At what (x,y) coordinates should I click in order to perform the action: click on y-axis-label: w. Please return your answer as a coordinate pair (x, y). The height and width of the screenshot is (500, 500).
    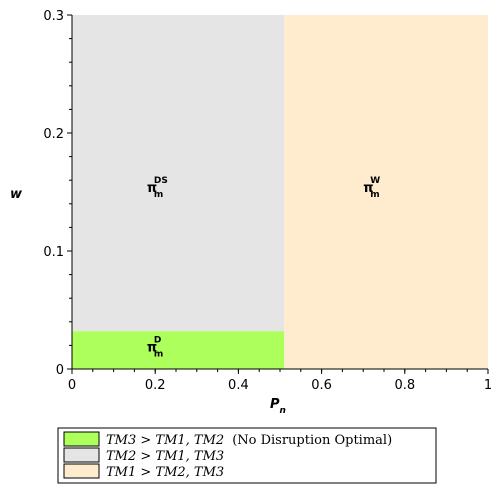
    Looking at the image, I should click on (16, 194).